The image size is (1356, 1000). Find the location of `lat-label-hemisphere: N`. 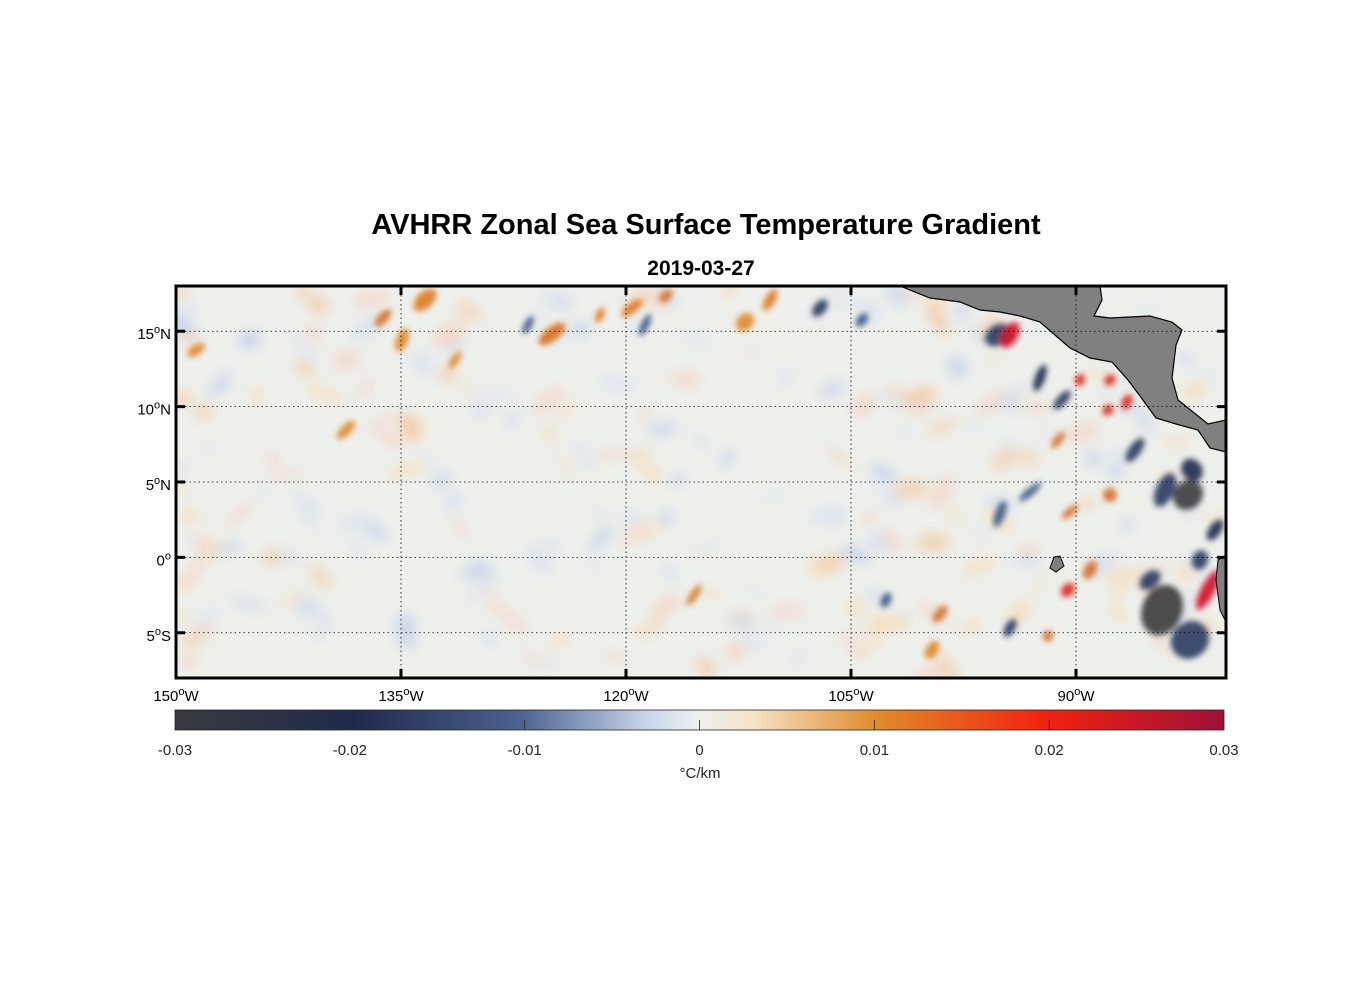

lat-label-hemisphere: N is located at coordinates (165, 334).